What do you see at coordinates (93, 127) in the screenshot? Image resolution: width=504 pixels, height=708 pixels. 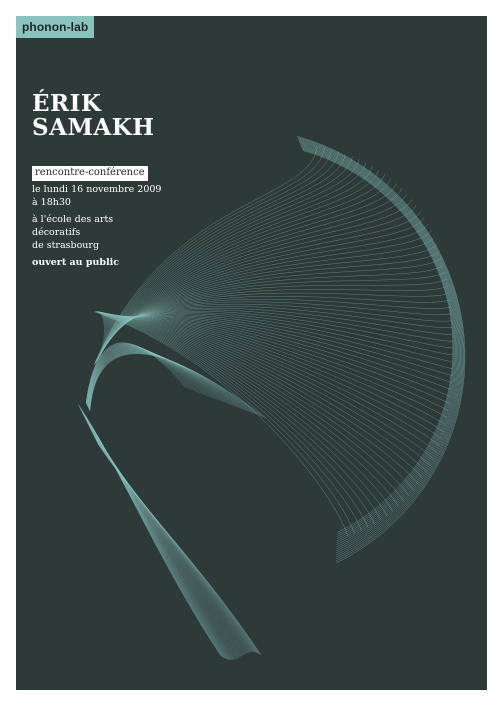 I see `speaker-last-name: SAMAKH` at bounding box center [93, 127].